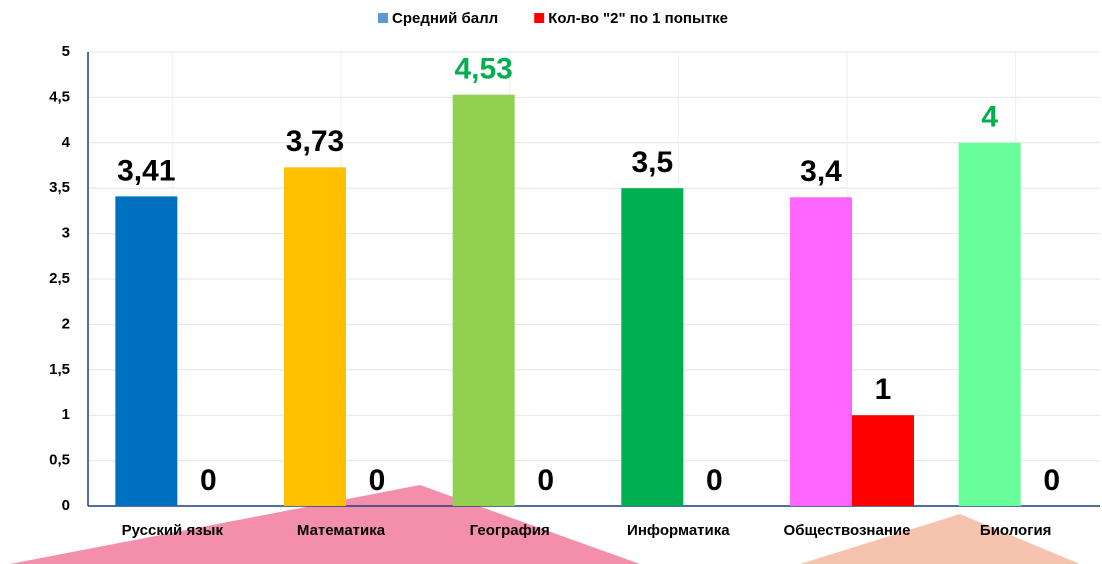  What do you see at coordinates (59, 369) in the screenshot?
I see `y-tick-label: 1,5` at bounding box center [59, 369].